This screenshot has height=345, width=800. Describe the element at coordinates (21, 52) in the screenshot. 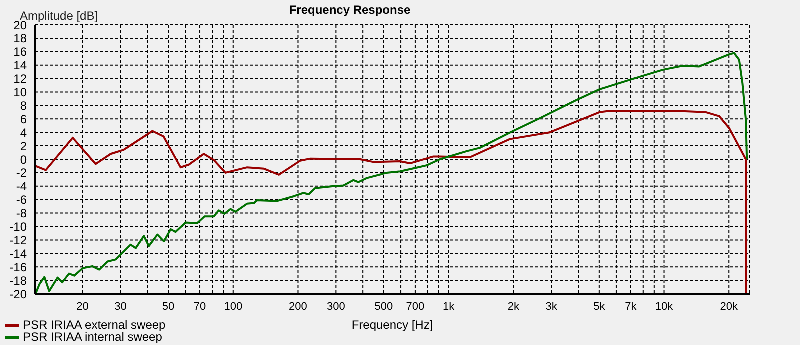

I see `y-tick-label: 16` at that location.